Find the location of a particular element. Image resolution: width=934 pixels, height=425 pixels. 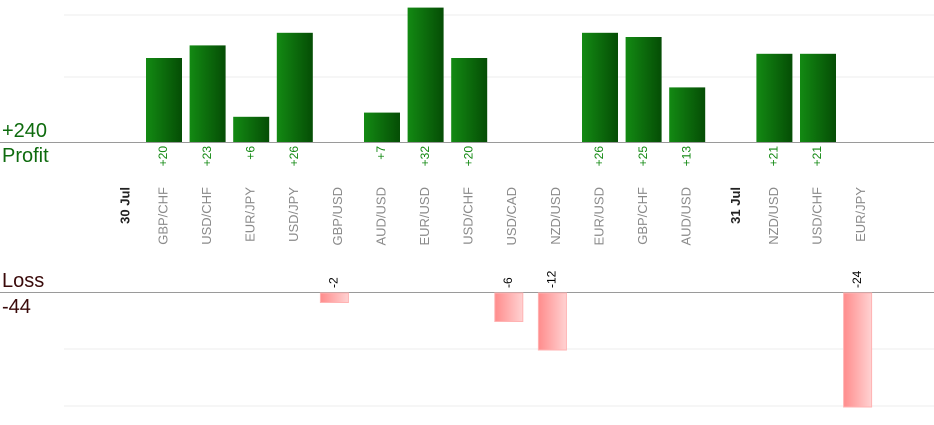

bar-value-label: +6 is located at coordinates (250, 153).